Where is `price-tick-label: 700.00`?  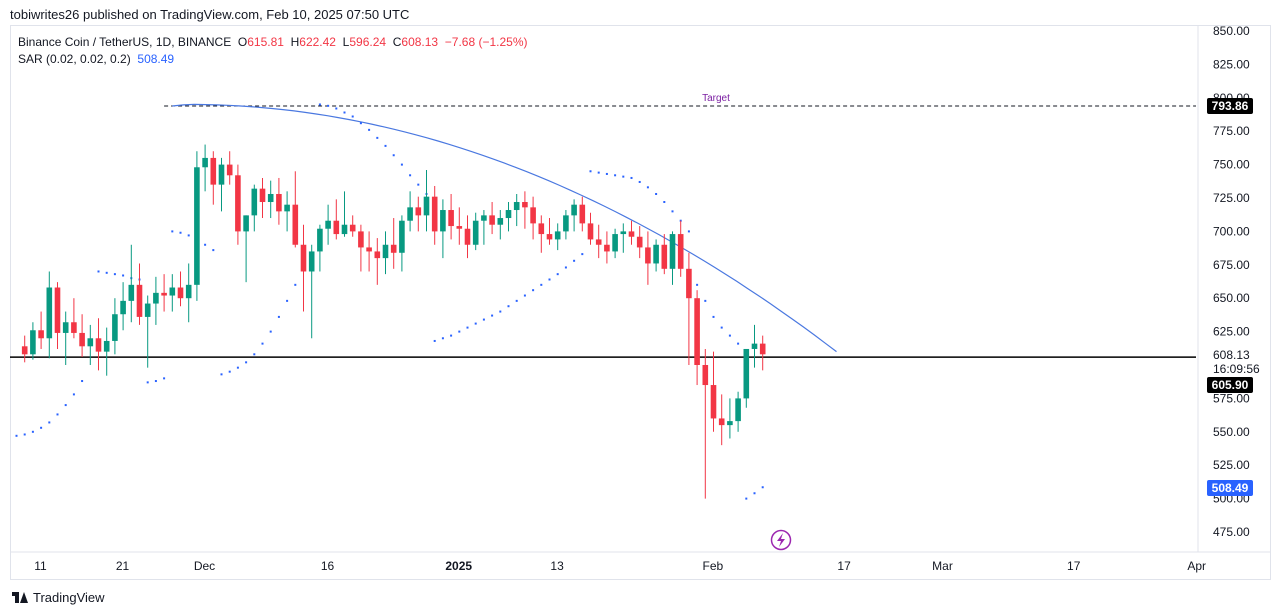
price-tick-label: 700.00 is located at coordinates (1231, 231).